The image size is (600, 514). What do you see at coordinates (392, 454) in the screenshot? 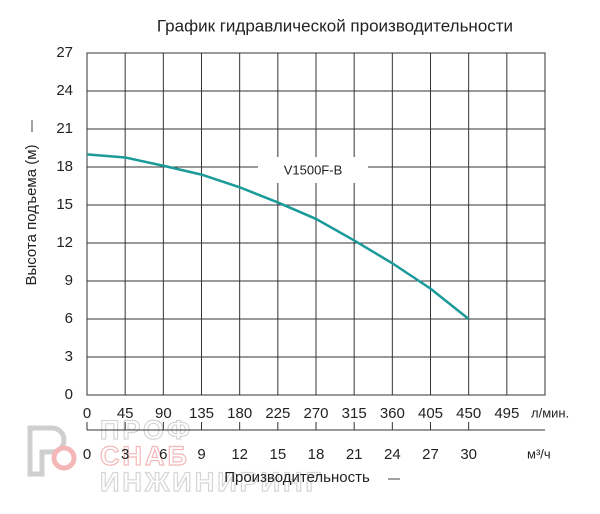
I see `x2-tick-label: 24` at bounding box center [392, 454].